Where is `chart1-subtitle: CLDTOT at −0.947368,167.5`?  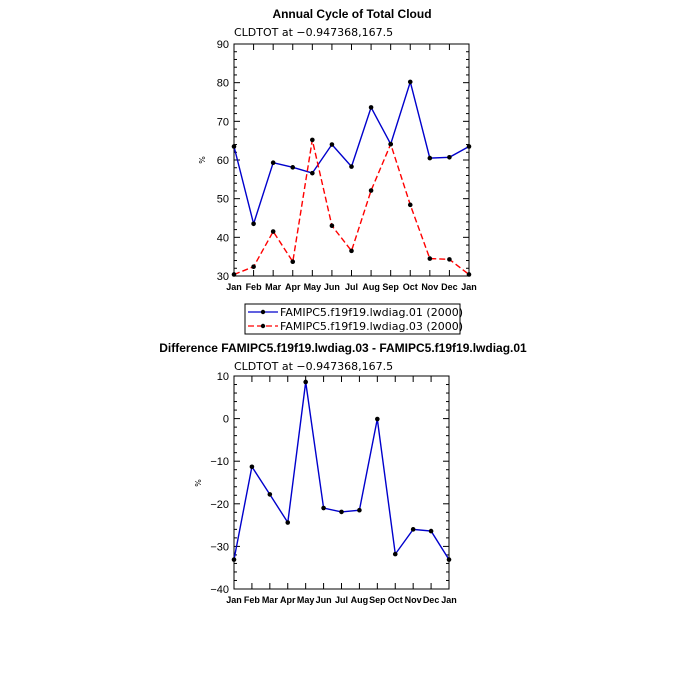 chart1-subtitle: CLDTOT at −0.947368,167.5 is located at coordinates (313, 32).